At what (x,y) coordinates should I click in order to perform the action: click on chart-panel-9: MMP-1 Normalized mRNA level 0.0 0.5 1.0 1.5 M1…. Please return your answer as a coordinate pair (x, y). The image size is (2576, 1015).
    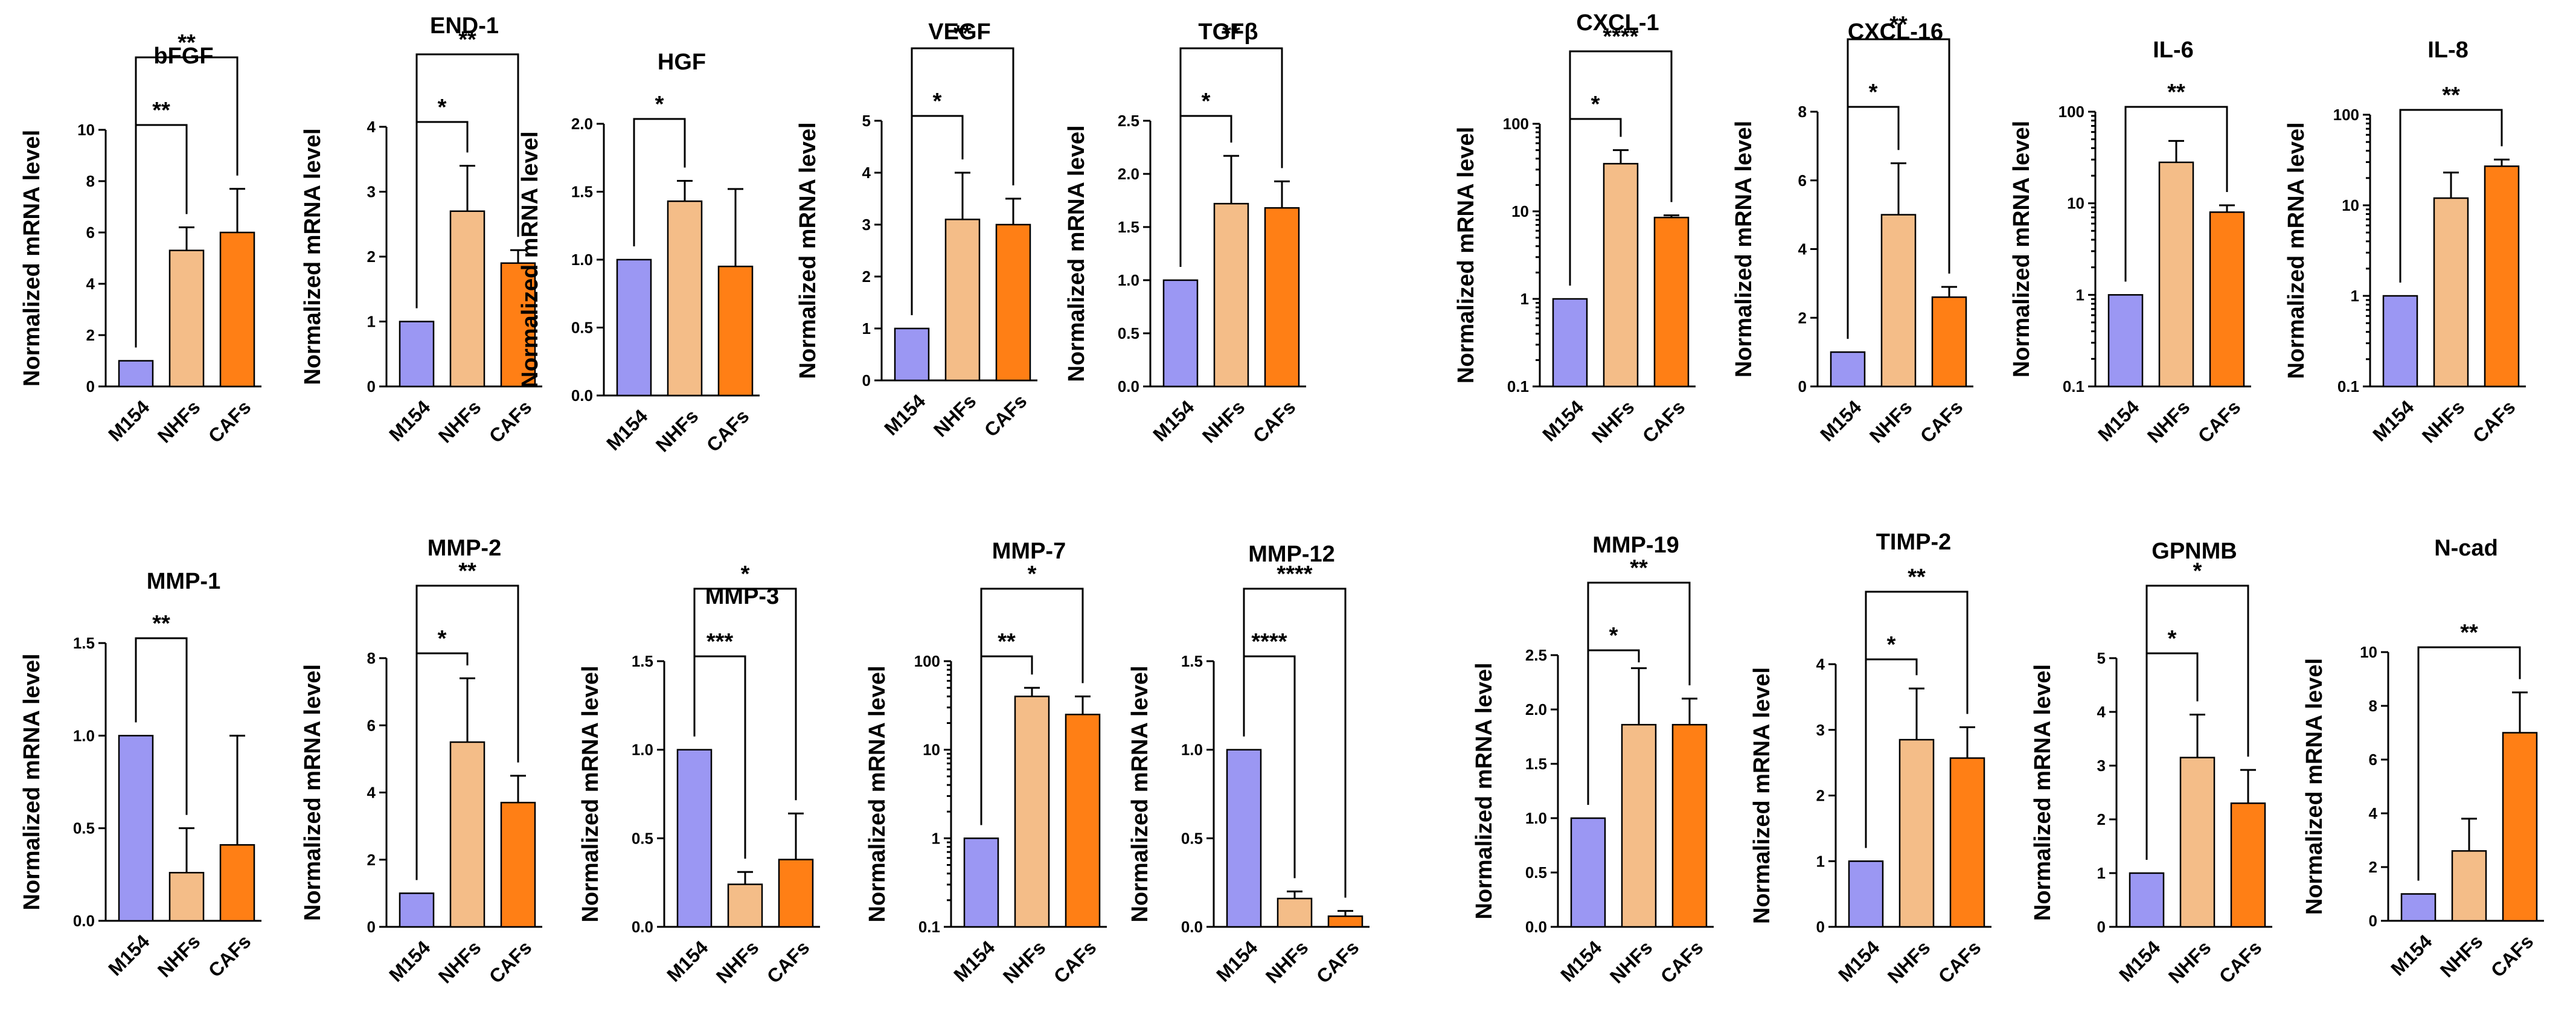
    Looking at the image, I should click on (140, 775).